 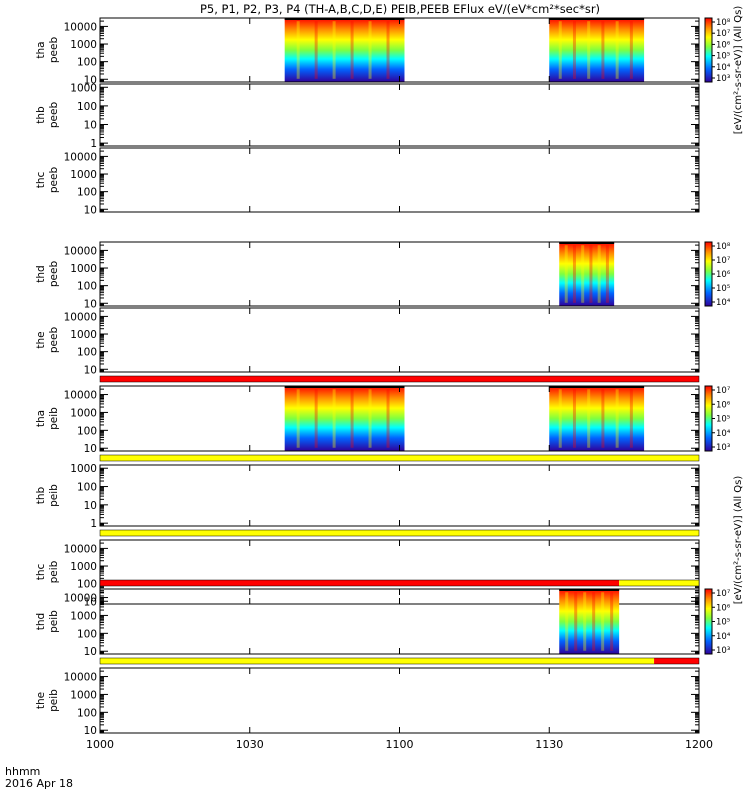 What do you see at coordinates (367, 341) in the screenshot?
I see `panel-the-peeb: 10 100 1000 10000 the peeb` at bounding box center [367, 341].